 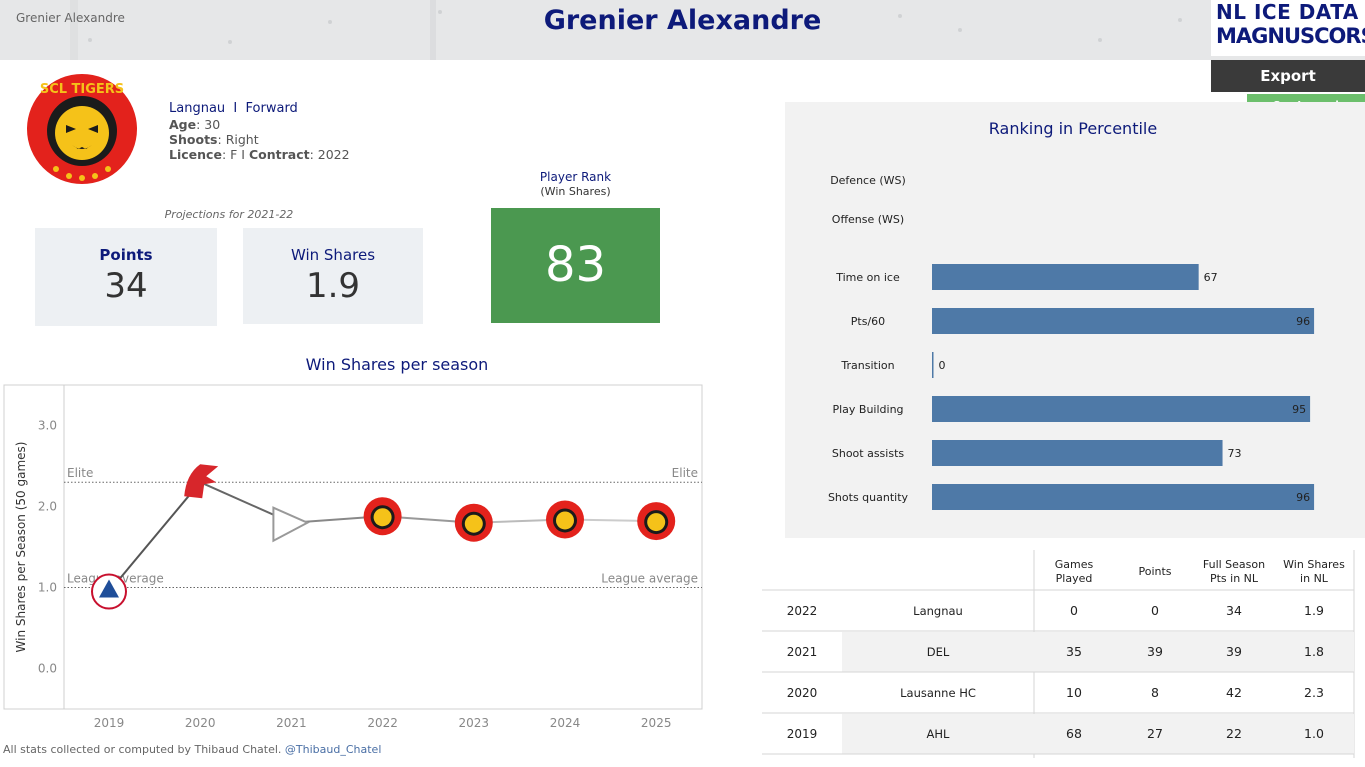 I want to click on header-texture, so click(x=682, y=30).